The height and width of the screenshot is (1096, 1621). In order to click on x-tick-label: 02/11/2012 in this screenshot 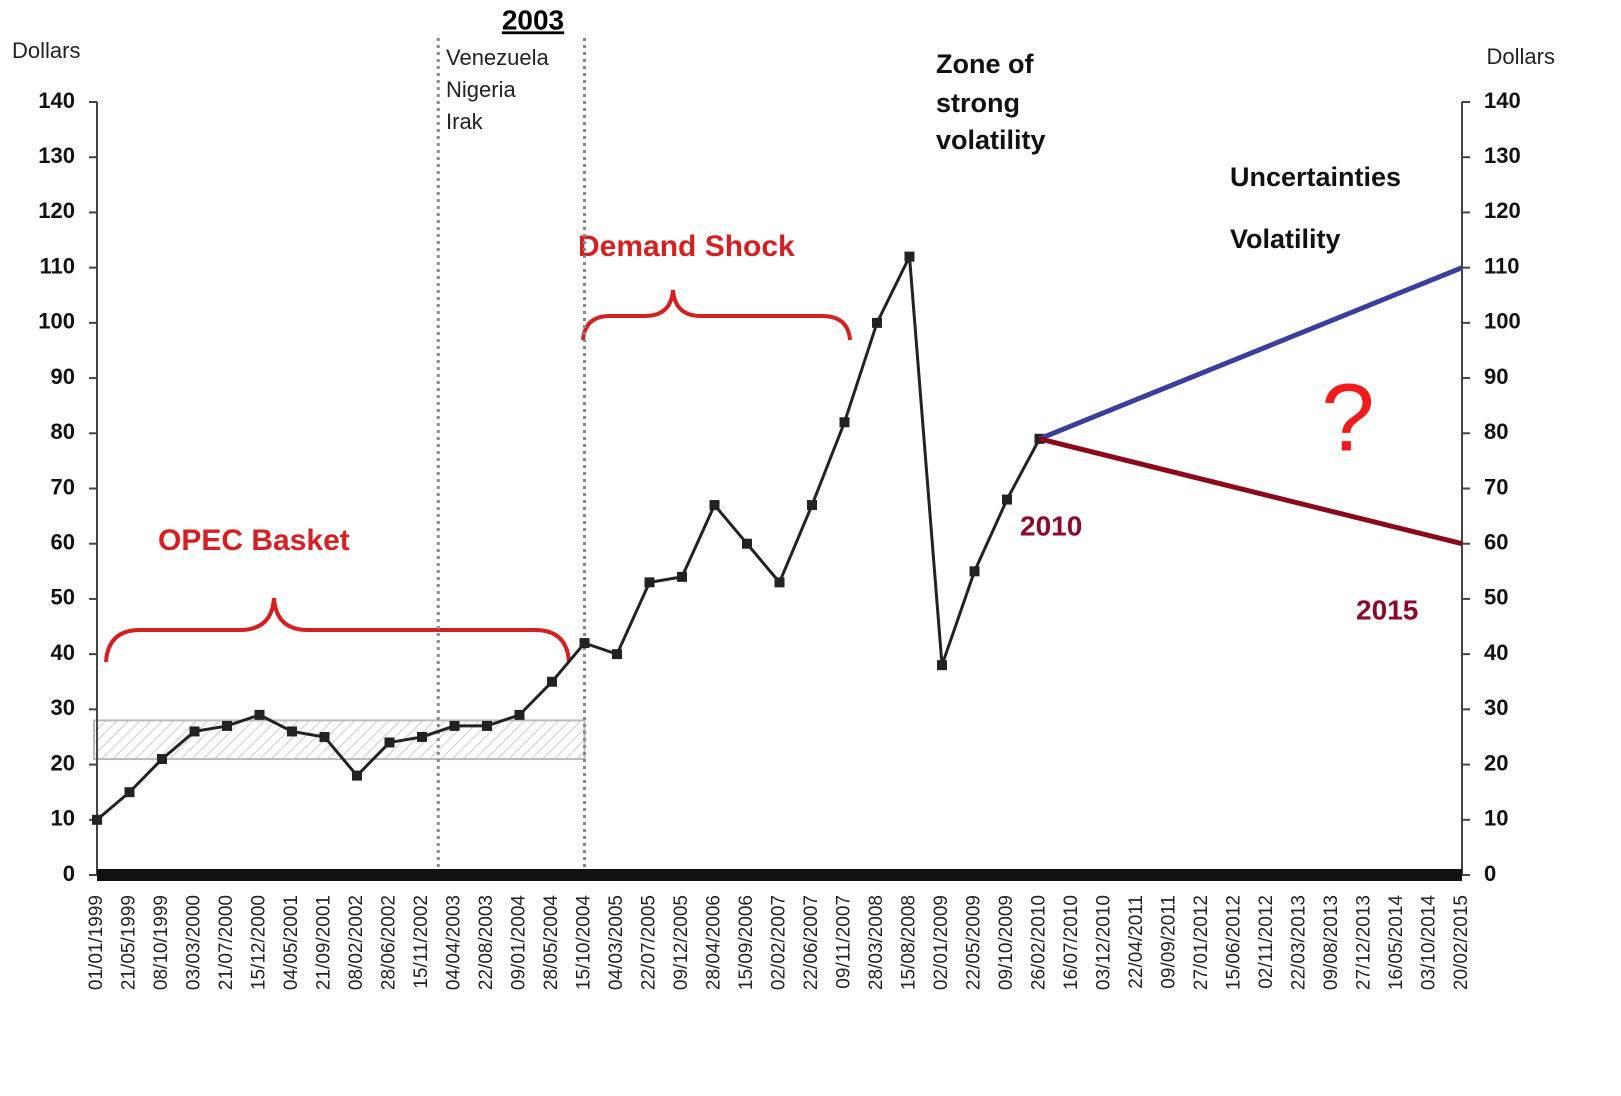, I will do `click(1266, 942)`.